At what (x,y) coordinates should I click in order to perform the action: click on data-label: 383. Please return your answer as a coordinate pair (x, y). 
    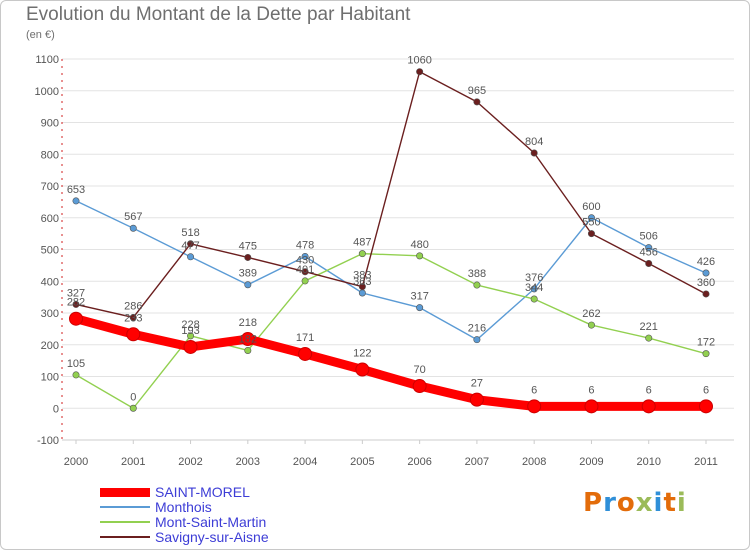
    Looking at the image, I should click on (362, 276).